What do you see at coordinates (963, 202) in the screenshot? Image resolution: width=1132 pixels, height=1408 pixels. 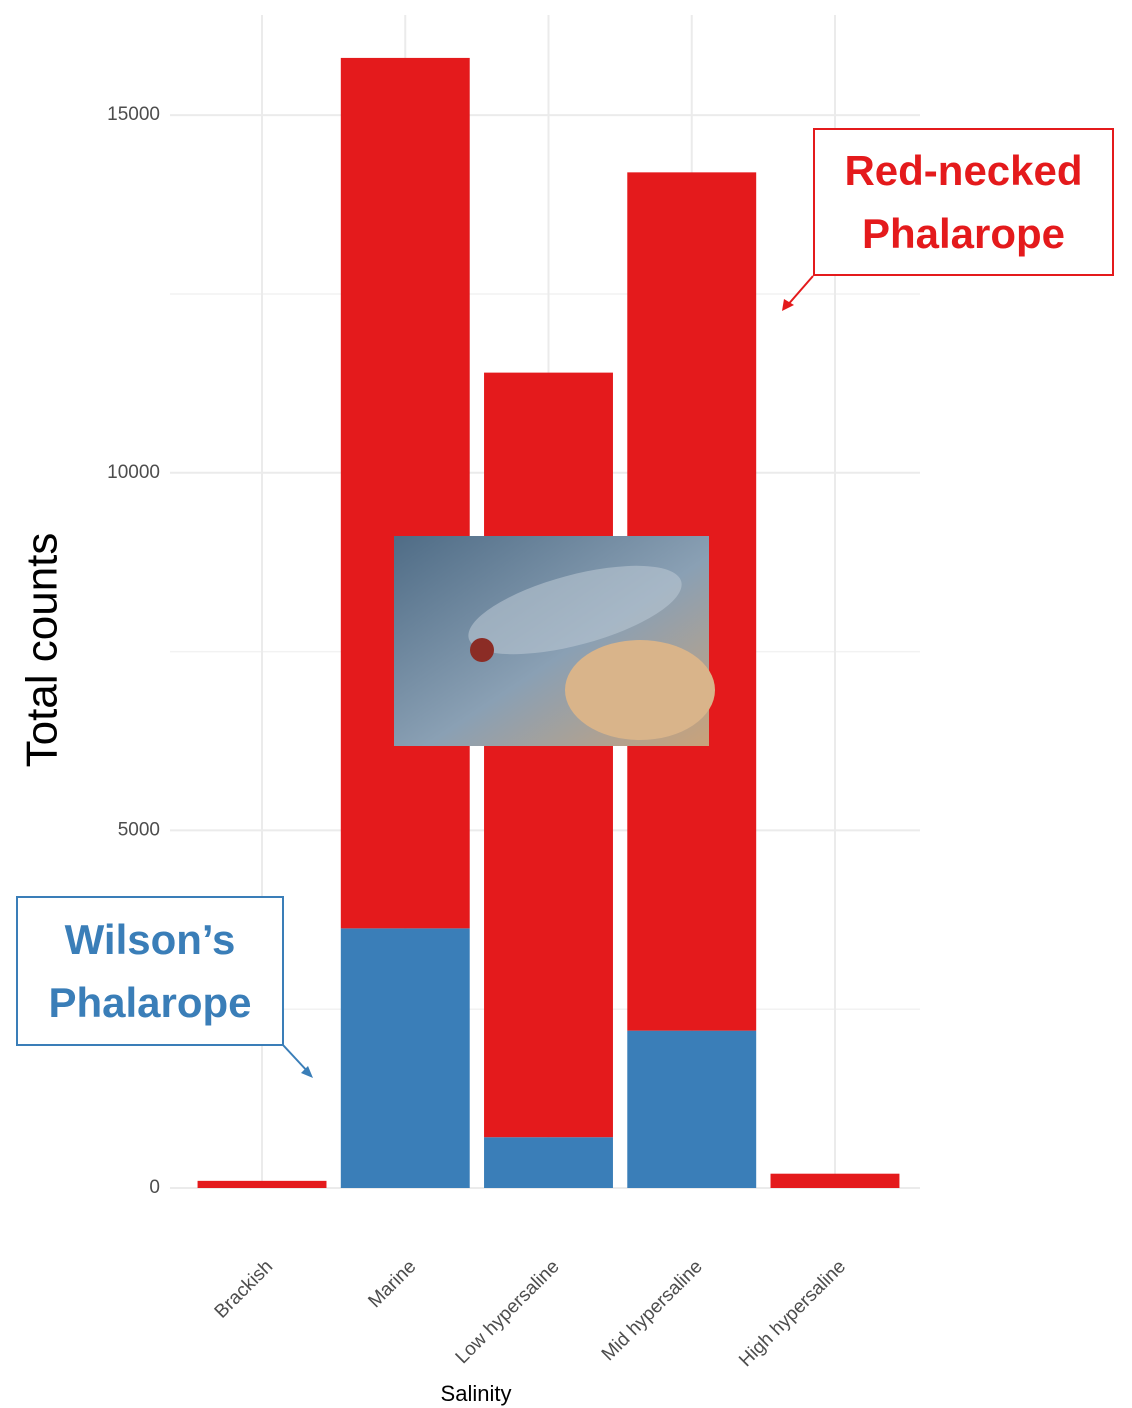 I see `annotation-box: Red-necked Phalarope` at bounding box center [963, 202].